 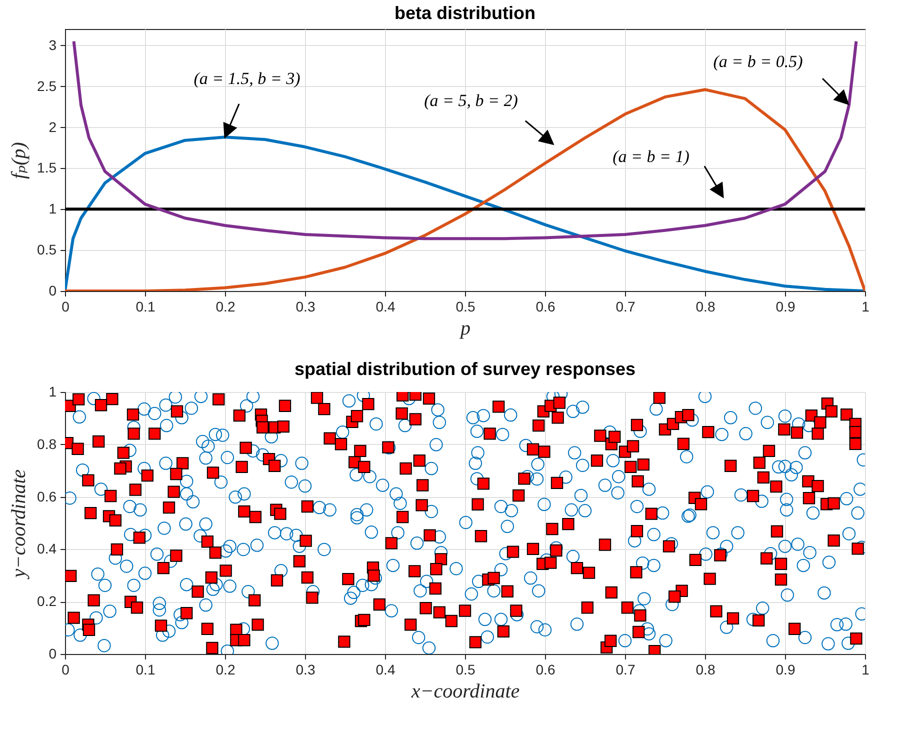 I want to click on y-tick-label: 3, so click(x=52, y=44).